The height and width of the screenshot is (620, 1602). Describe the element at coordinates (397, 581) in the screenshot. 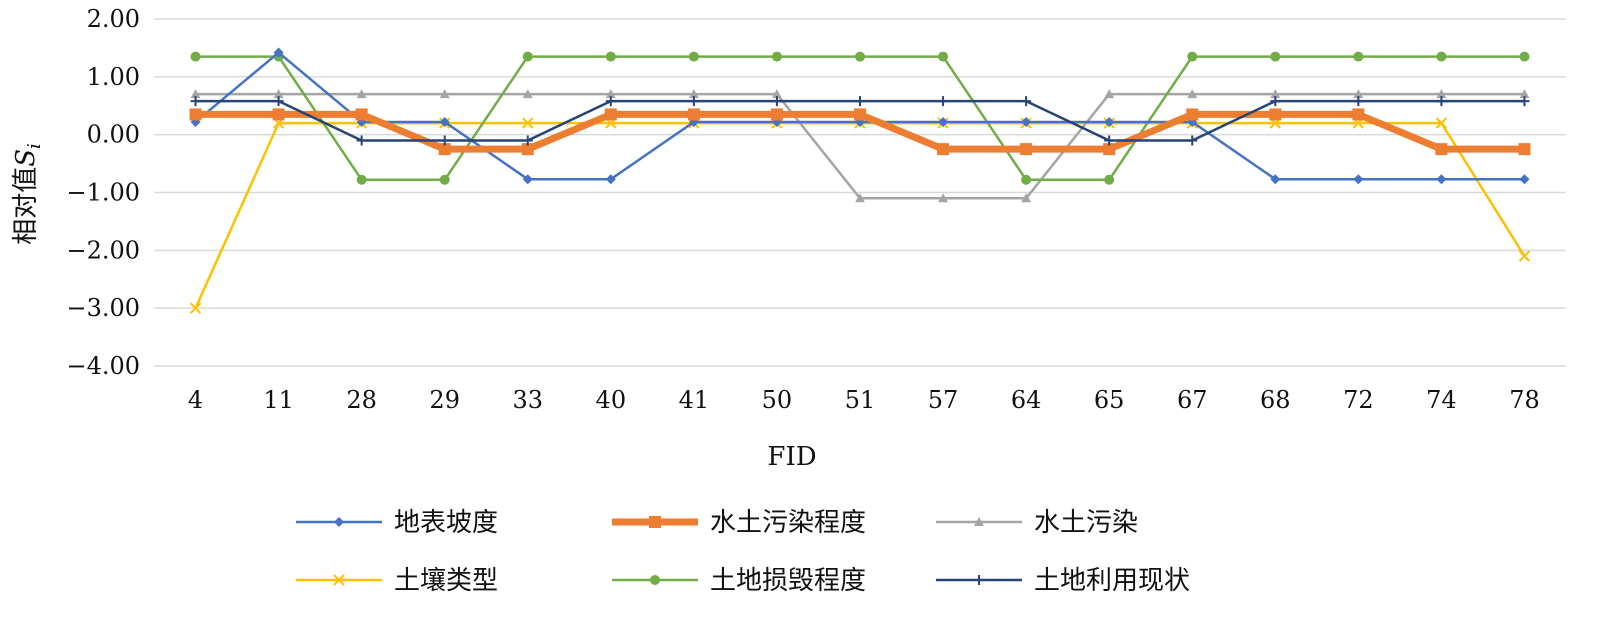

I see `legend-item: 土壤类型` at that location.